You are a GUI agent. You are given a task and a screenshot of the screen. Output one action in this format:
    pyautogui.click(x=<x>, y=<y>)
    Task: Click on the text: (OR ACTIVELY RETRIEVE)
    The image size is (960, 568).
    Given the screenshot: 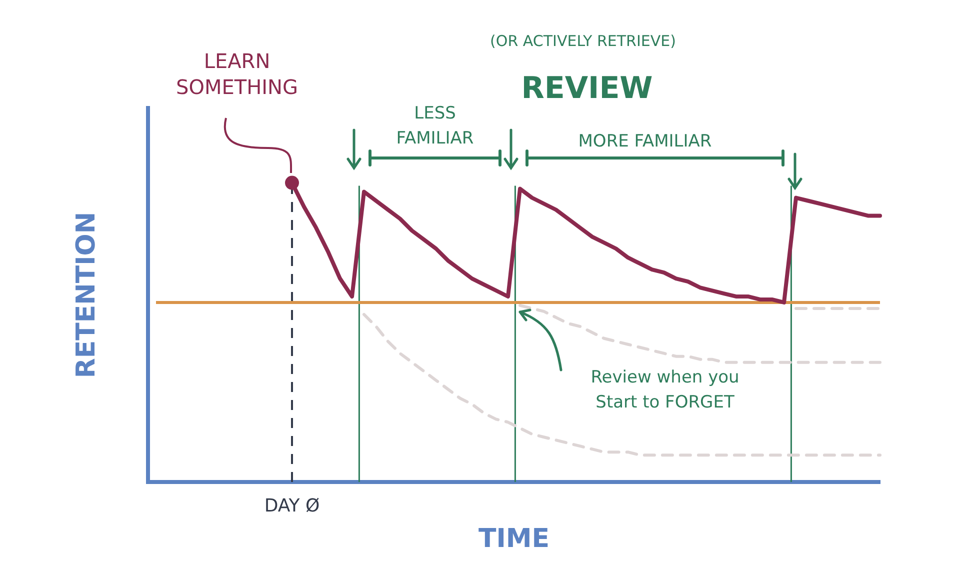 What is the action you would take?
    pyautogui.click(x=583, y=41)
    